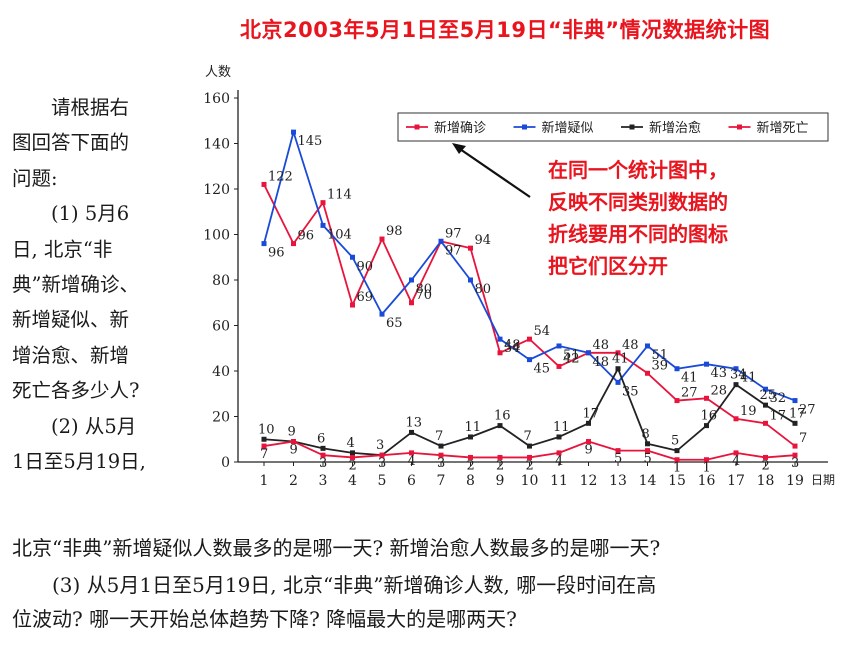 The height and width of the screenshot is (645, 860). What do you see at coordinates (493, 172) in the screenshot?
I see `annotation-arrow-line` at bounding box center [493, 172].